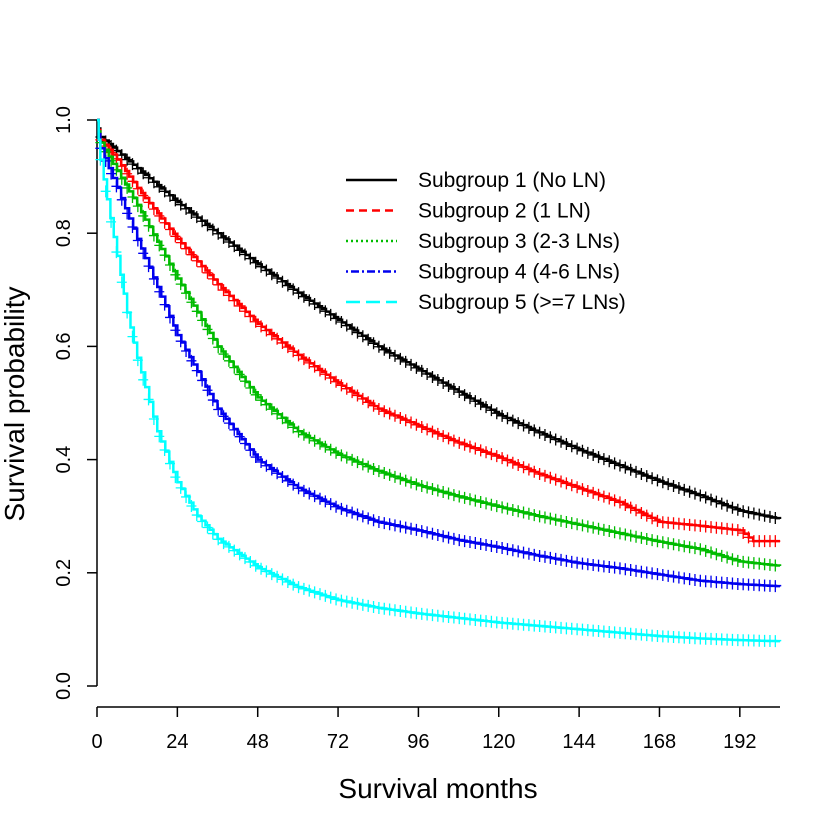 The width and height of the screenshot is (830, 830). I want to click on y-tick-label: 0.0, so click(64, 686).